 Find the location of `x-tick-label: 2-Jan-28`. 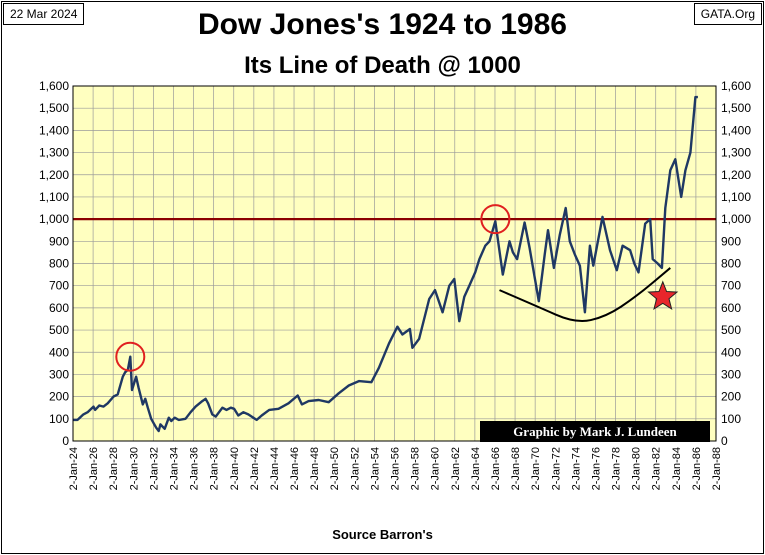

x-tick-label: 2-Jan-28 is located at coordinates (114, 468).